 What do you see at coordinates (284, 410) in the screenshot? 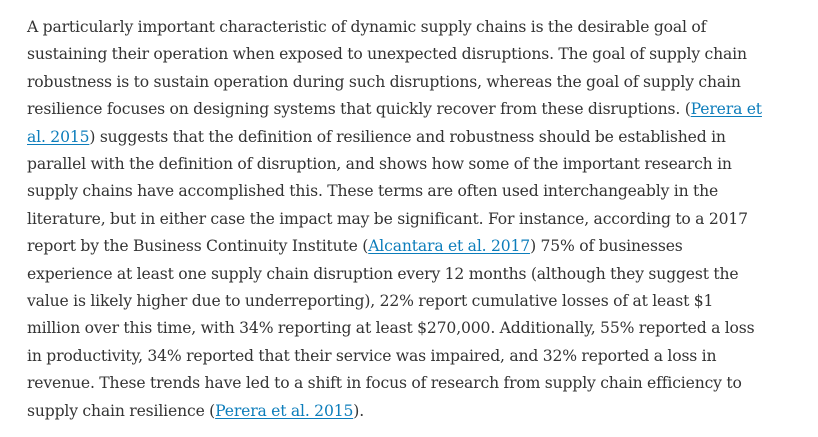
I see `citation-link-perera-2015: Perera et al. 2015` at bounding box center [284, 410].